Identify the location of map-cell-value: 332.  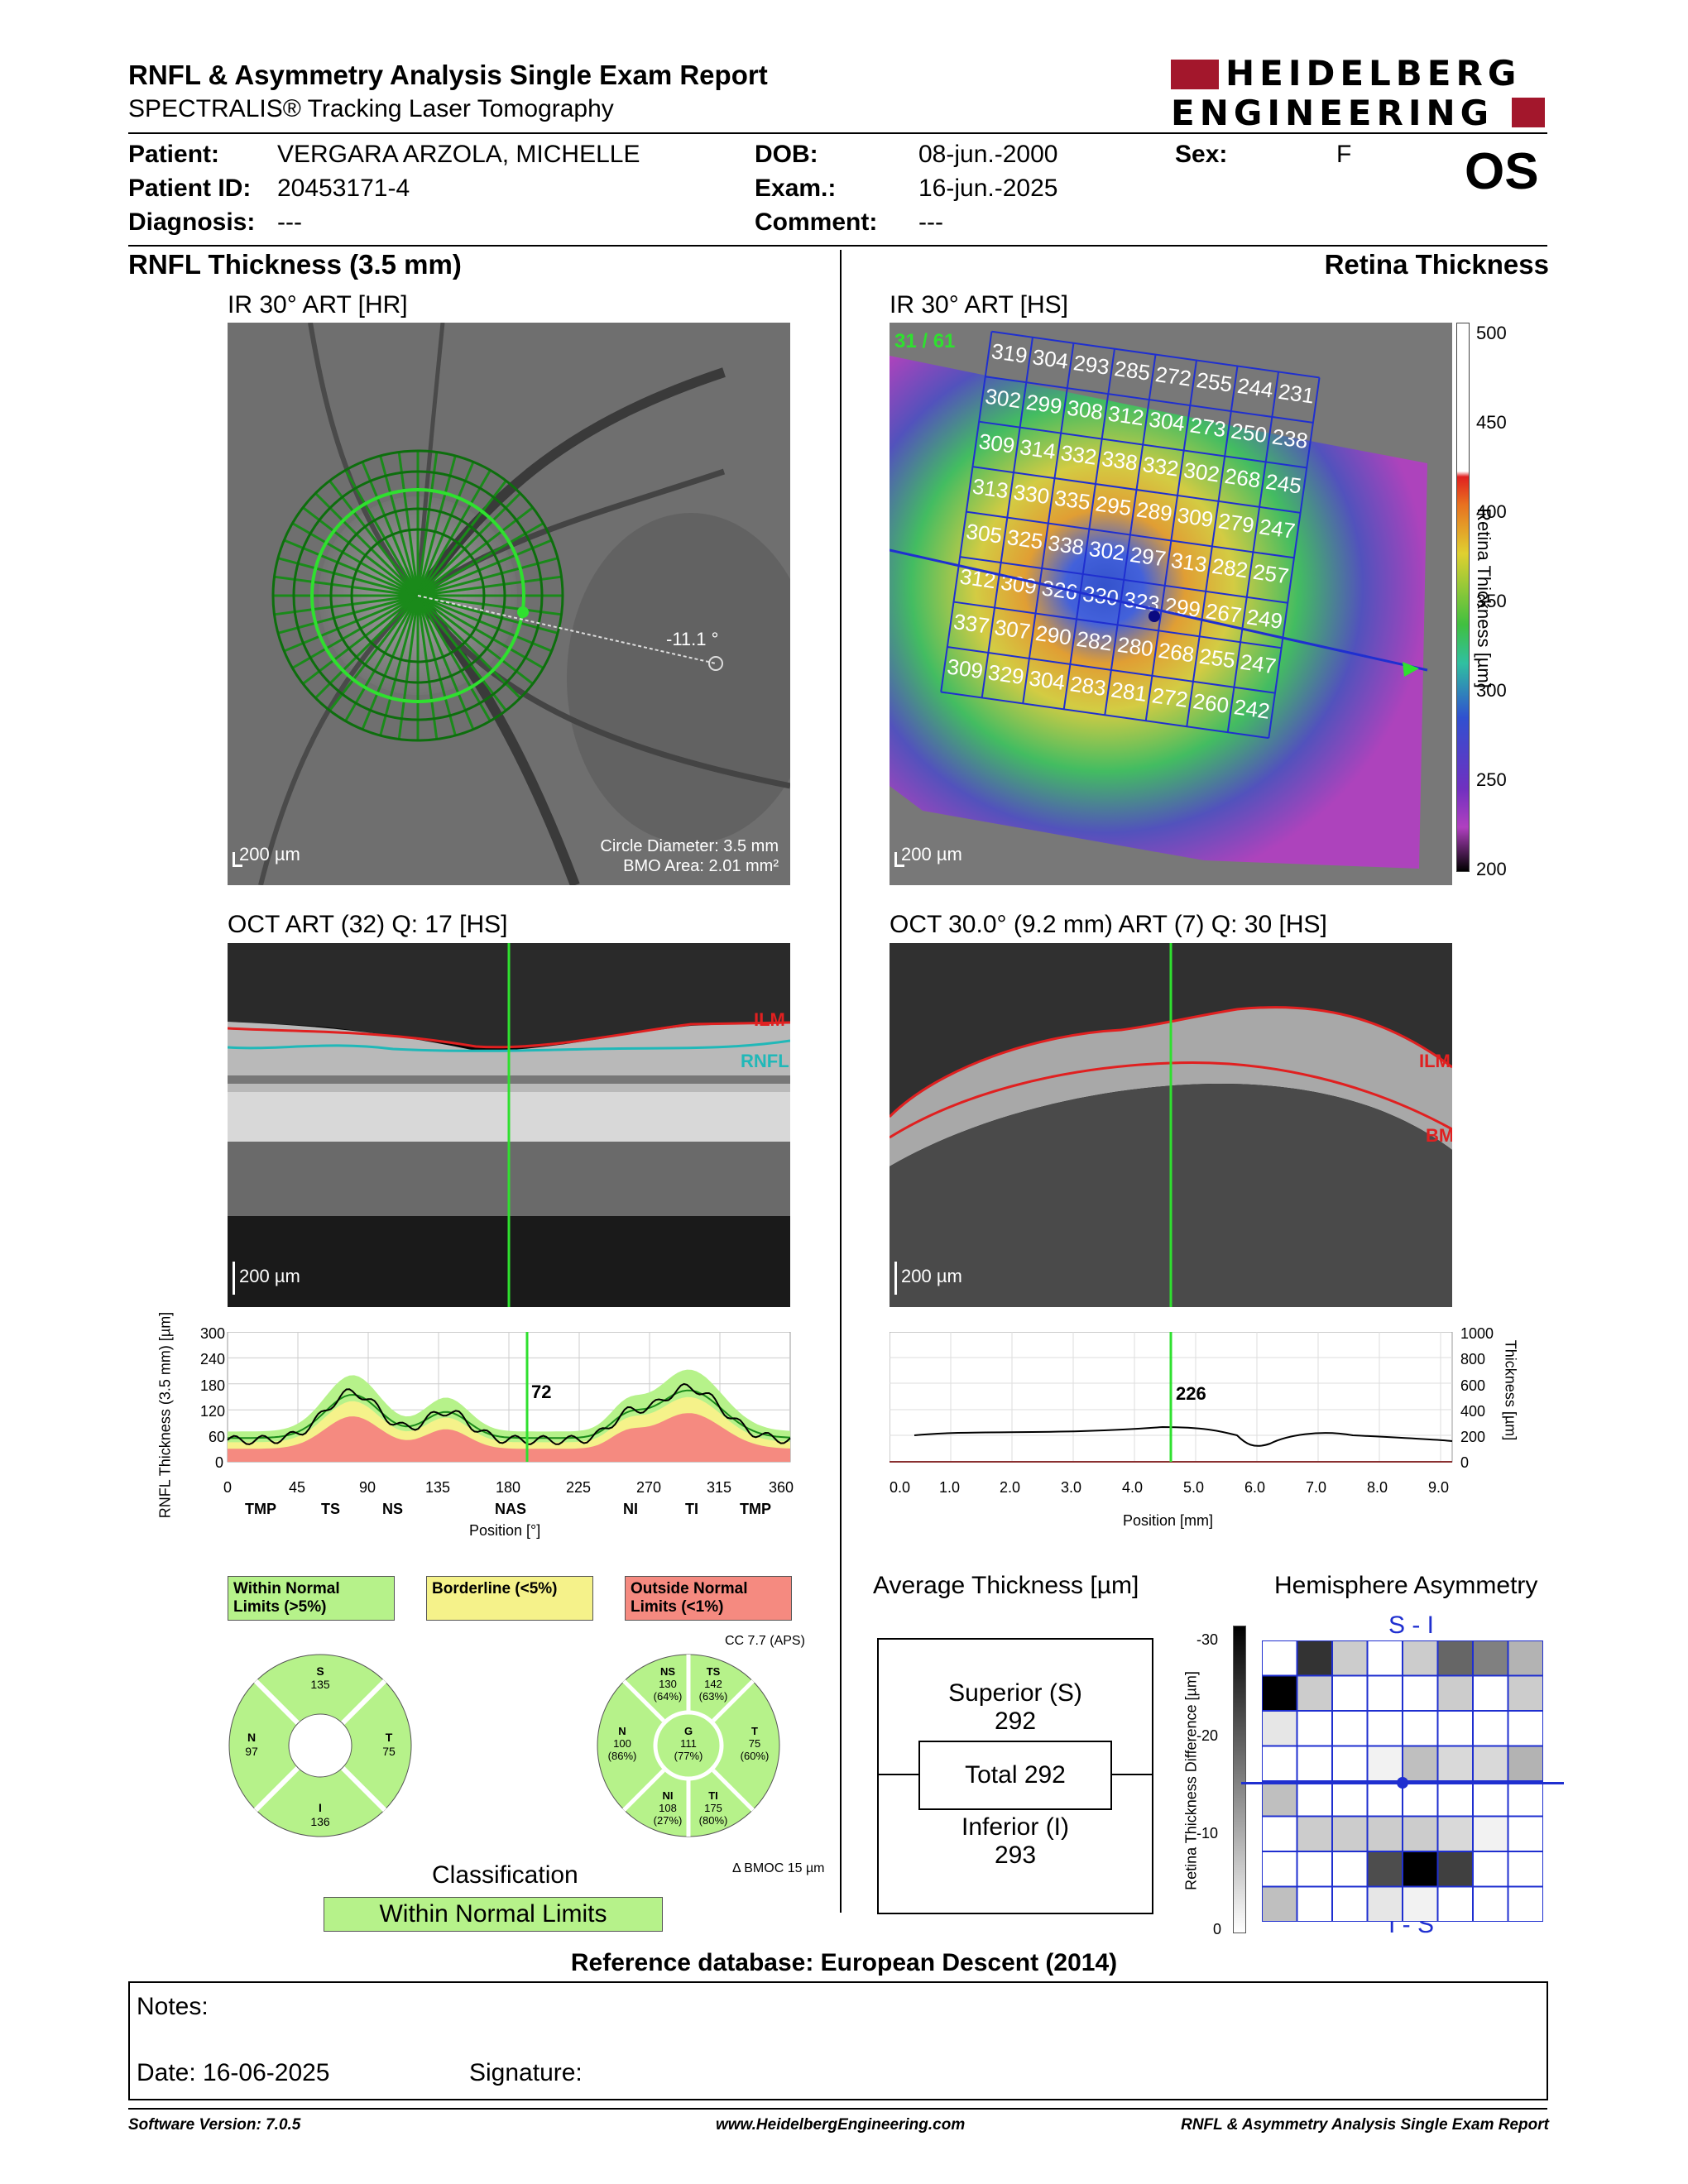
(1160, 466).